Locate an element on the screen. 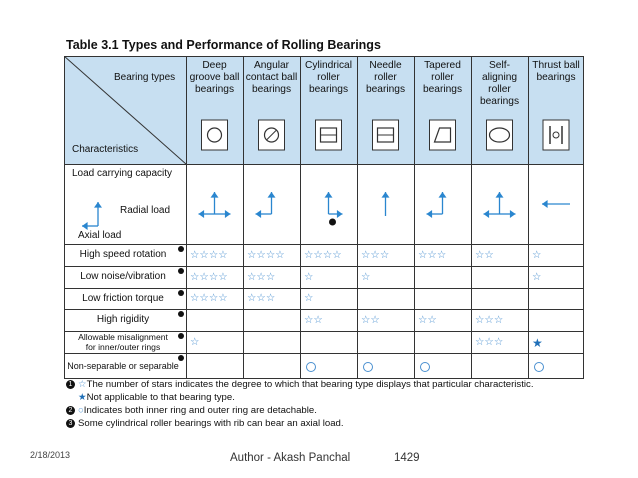 Image resolution: width=638 pixels, height=478 pixels. column-header-2-line1: Angular is located at coordinates (271, 65).